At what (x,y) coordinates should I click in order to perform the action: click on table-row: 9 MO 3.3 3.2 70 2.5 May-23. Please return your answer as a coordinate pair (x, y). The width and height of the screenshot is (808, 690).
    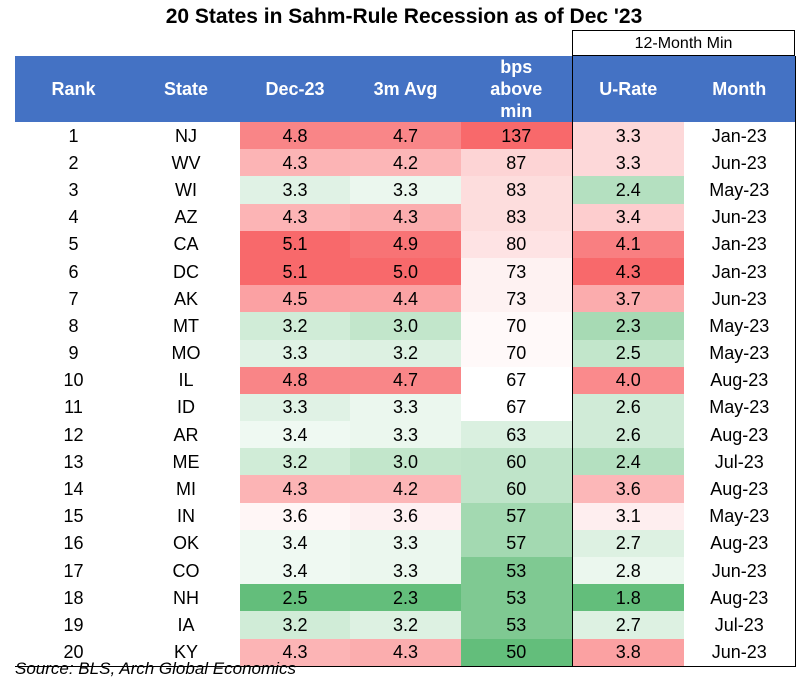
    Looking at the image, I should click on (405, 353).